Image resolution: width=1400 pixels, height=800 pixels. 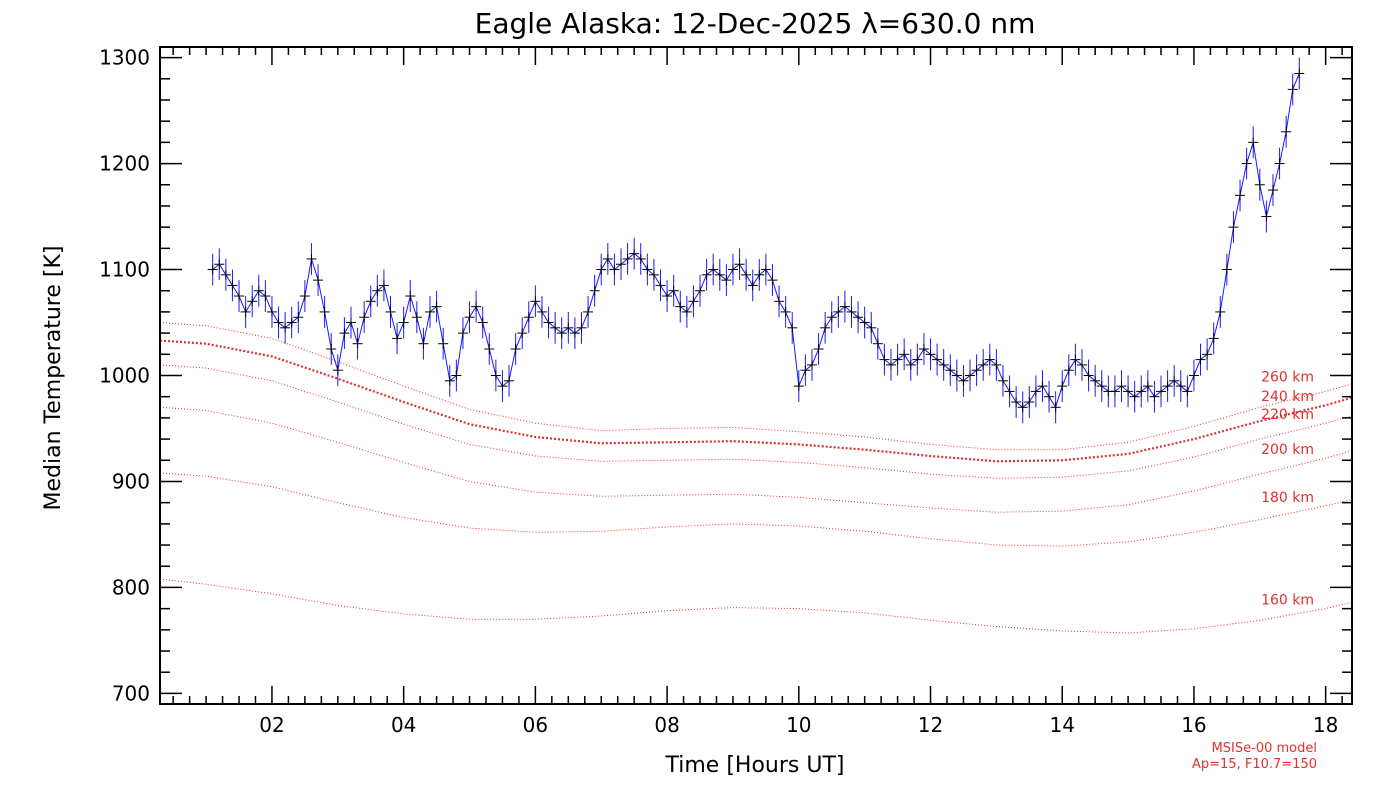 What do you see at coordinates (403, 725) in the screenshot?
I see `x-tick-label: 04` at bounding box center [403, 725].